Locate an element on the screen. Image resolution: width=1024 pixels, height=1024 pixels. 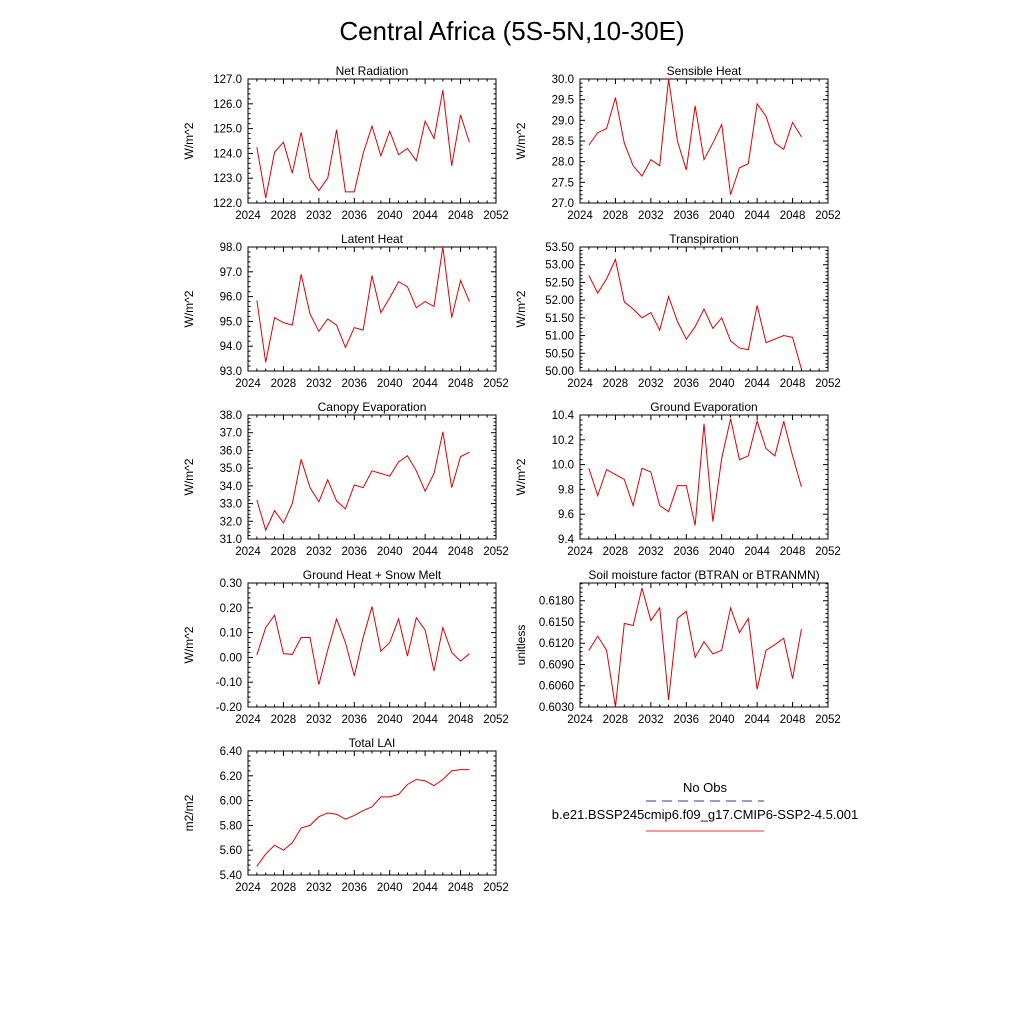
y-tick-label: 52.00 is located at coordinates (559, 301).